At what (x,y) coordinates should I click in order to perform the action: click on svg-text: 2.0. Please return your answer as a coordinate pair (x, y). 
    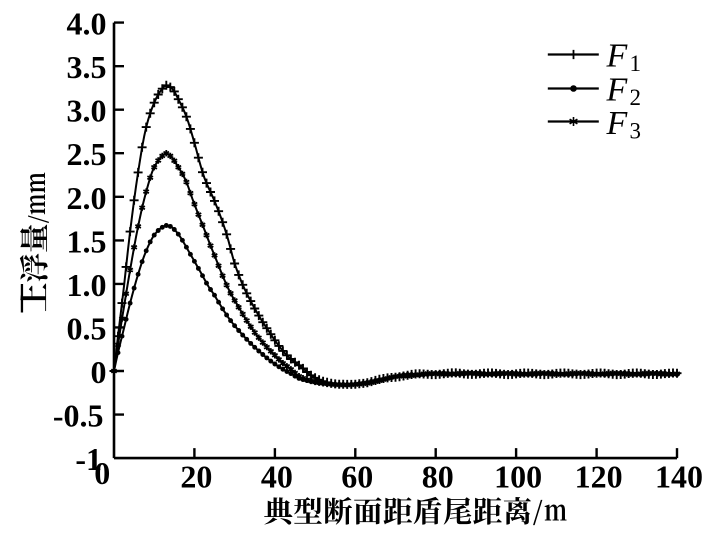
    Looking at the image, I should click on (87, 198).